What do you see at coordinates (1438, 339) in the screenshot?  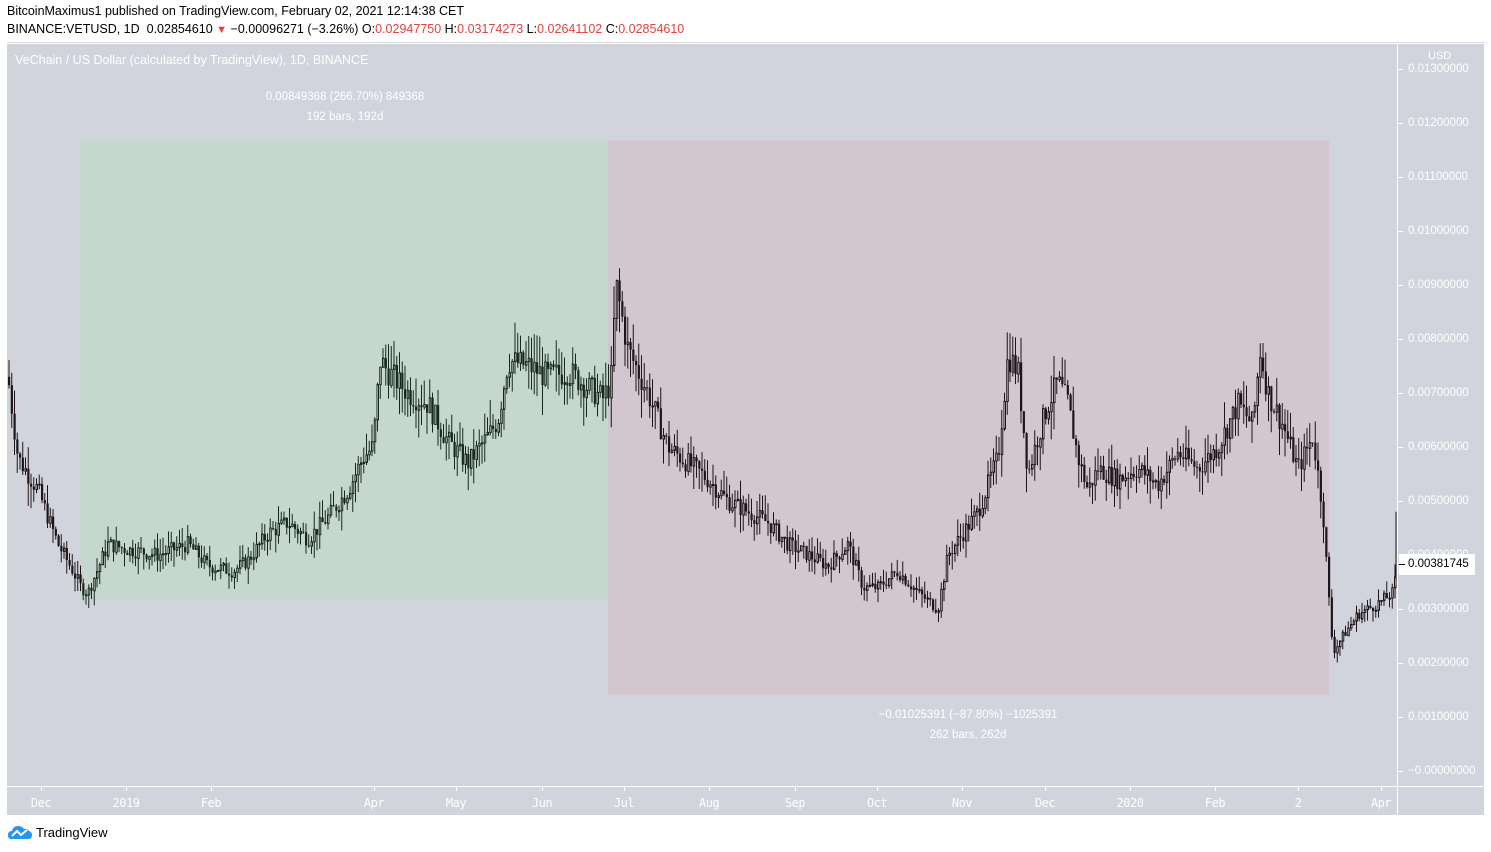 I see `price-tick-label: 0.00800000` at bounding box center [1438, 339].